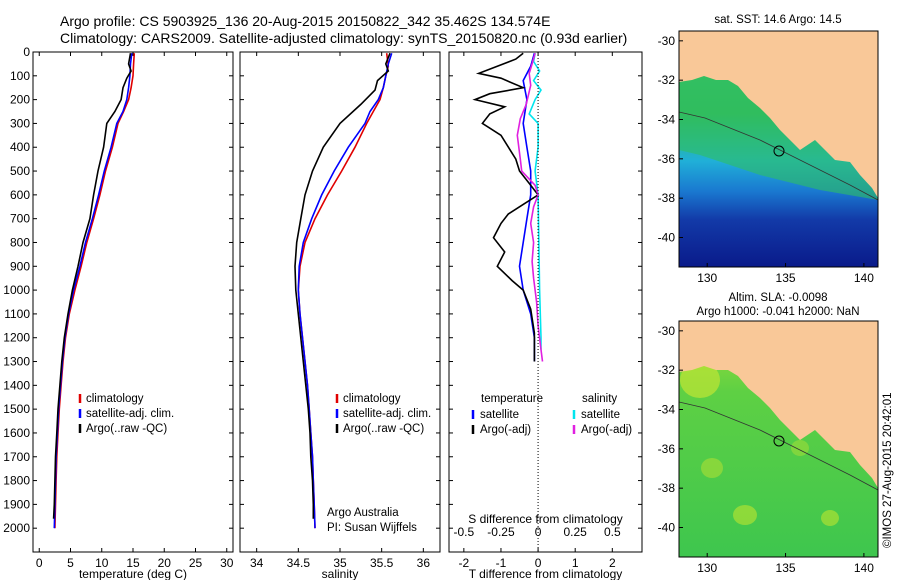  What do you see at coordinates (16, 457) in the screenshot?
I see `y-tick-label: 1700` at bounding box center [16, 457].